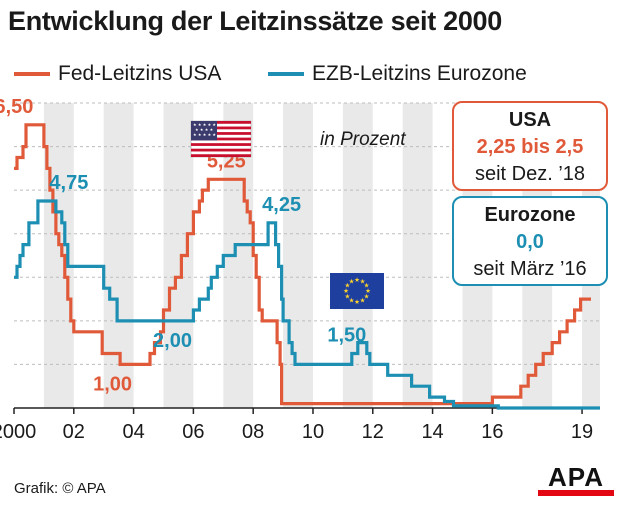 This screenshot has height=507, width=620. I want to click on x-tick-label: 06, so click(193, 432).